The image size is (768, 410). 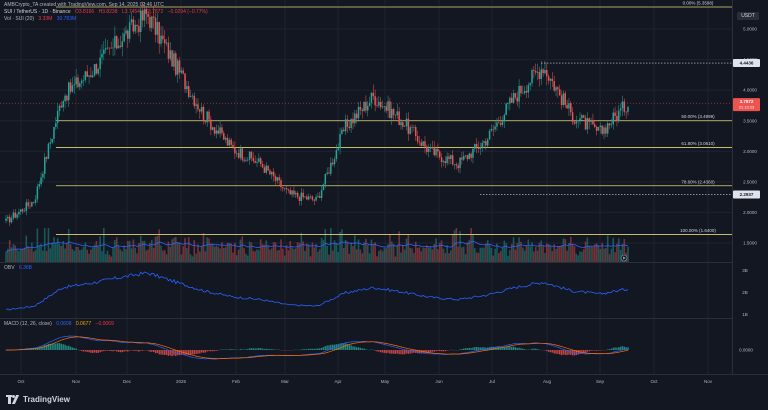 What do you see at coordinates (37, 12) in the screenshot?
I see `symbol-title: SUI / TetherUS · 1D · Binance` at bounding box center [37, 12].